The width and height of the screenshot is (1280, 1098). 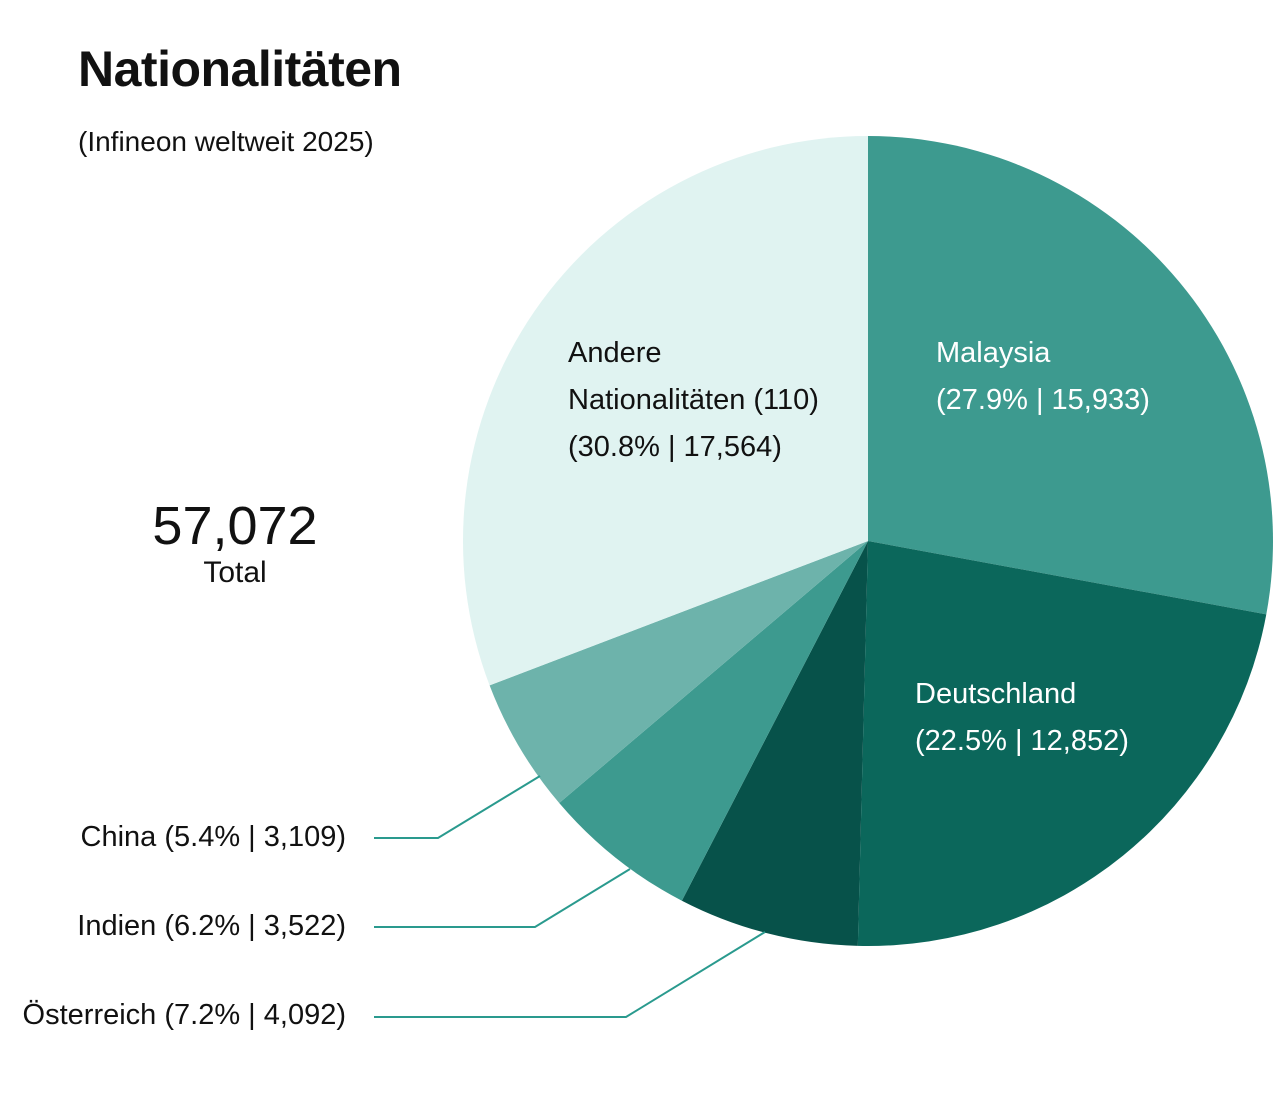 What do you see at coordinates (570, 974) in the screenshot?
I see `leader-line-oesterreich` at bounding box center [570, 974].